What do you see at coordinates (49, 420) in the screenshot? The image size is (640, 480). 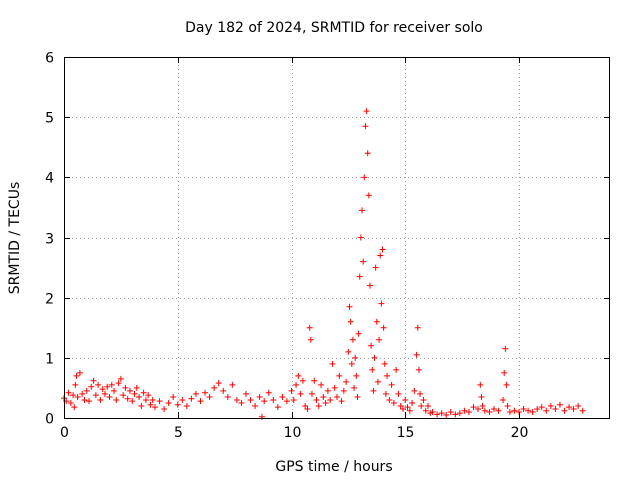 I see `y-tick-label: 0` at bounding box center [49, 420].